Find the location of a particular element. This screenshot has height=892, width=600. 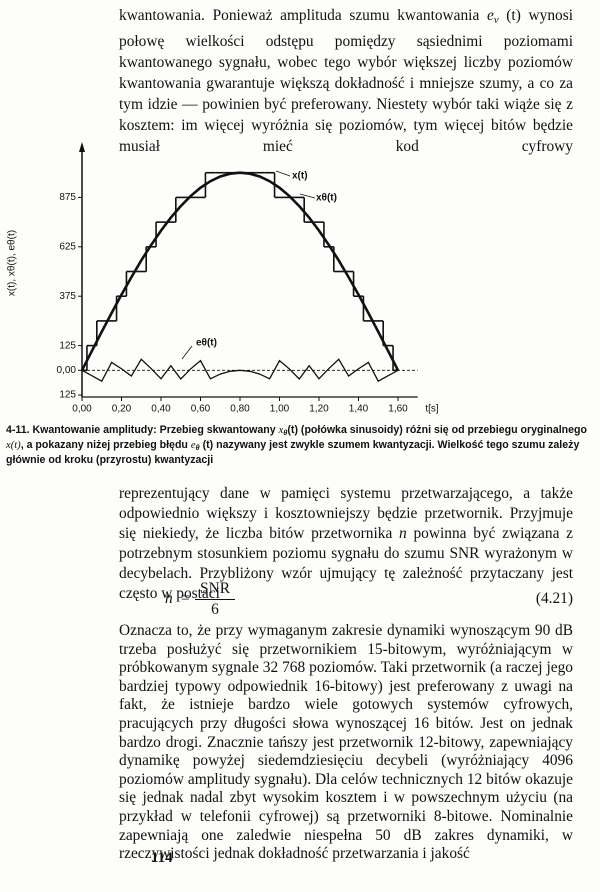

x-tick-label: 0,00 is located at coordinates (82, 409).